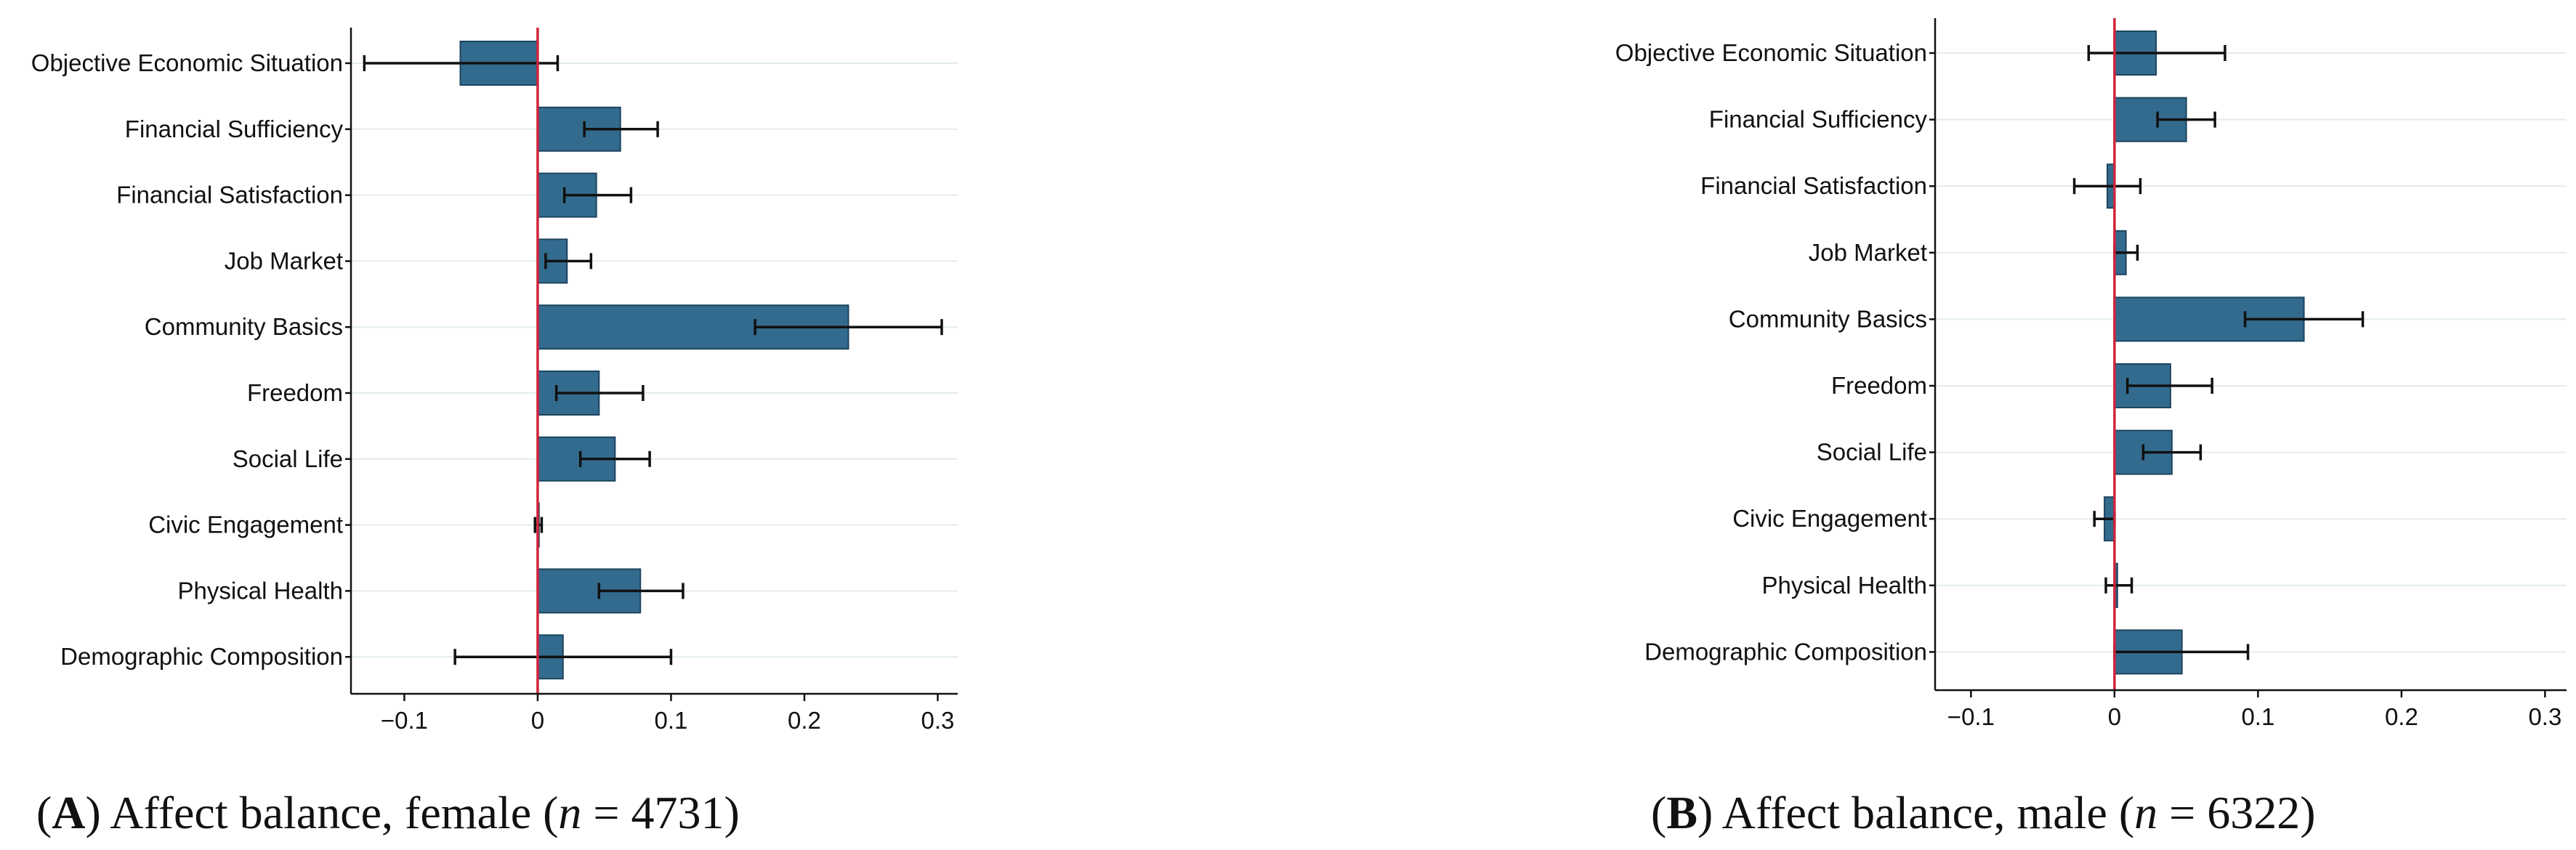  Describe the element at coordinates (388, 812) in the screenshot. I see `caption-a: (A) Affect balance, female (n = 4731)` at that location.